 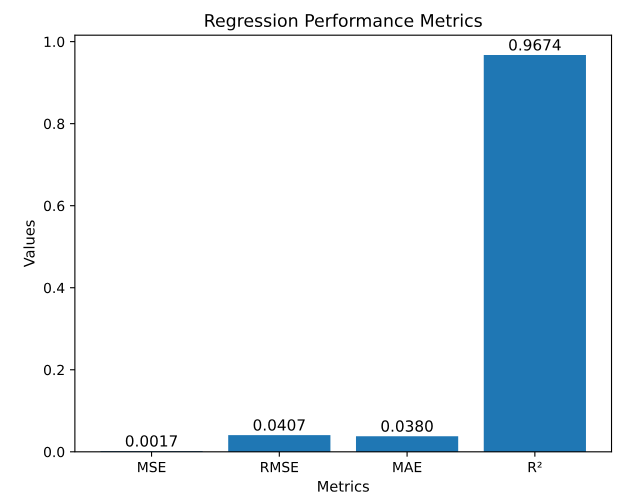 I want to click on y-tick-label: 1.0, so click(x=54, y=42).